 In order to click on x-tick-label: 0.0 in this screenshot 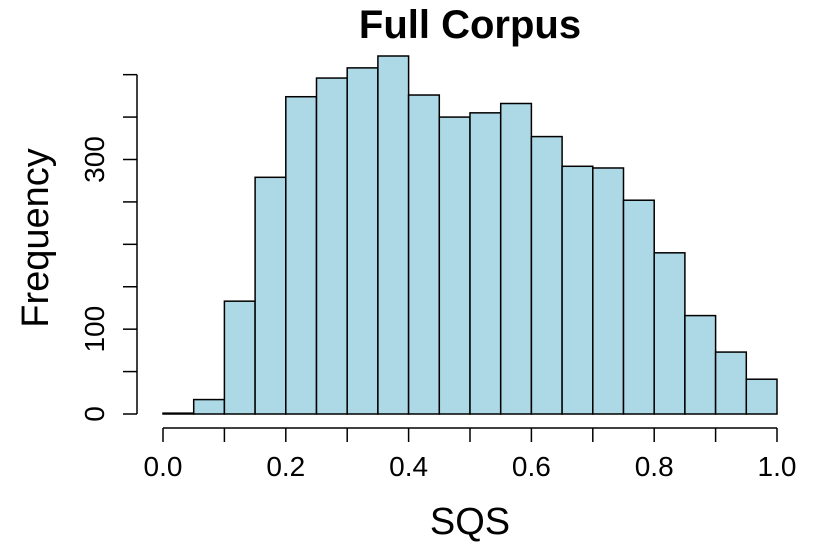, I will do `click(163, 466)`.